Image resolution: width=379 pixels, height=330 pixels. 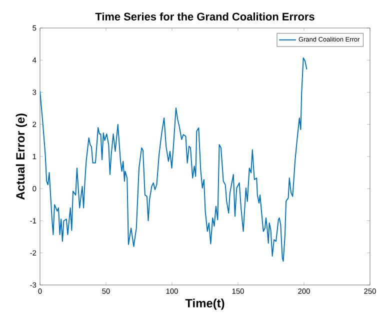 What do you see at coordinates (204, 16) in the screenshot?
I see `chart-title: Time Series for the Grand Coalition Errors` at bounding box center [204, 16].